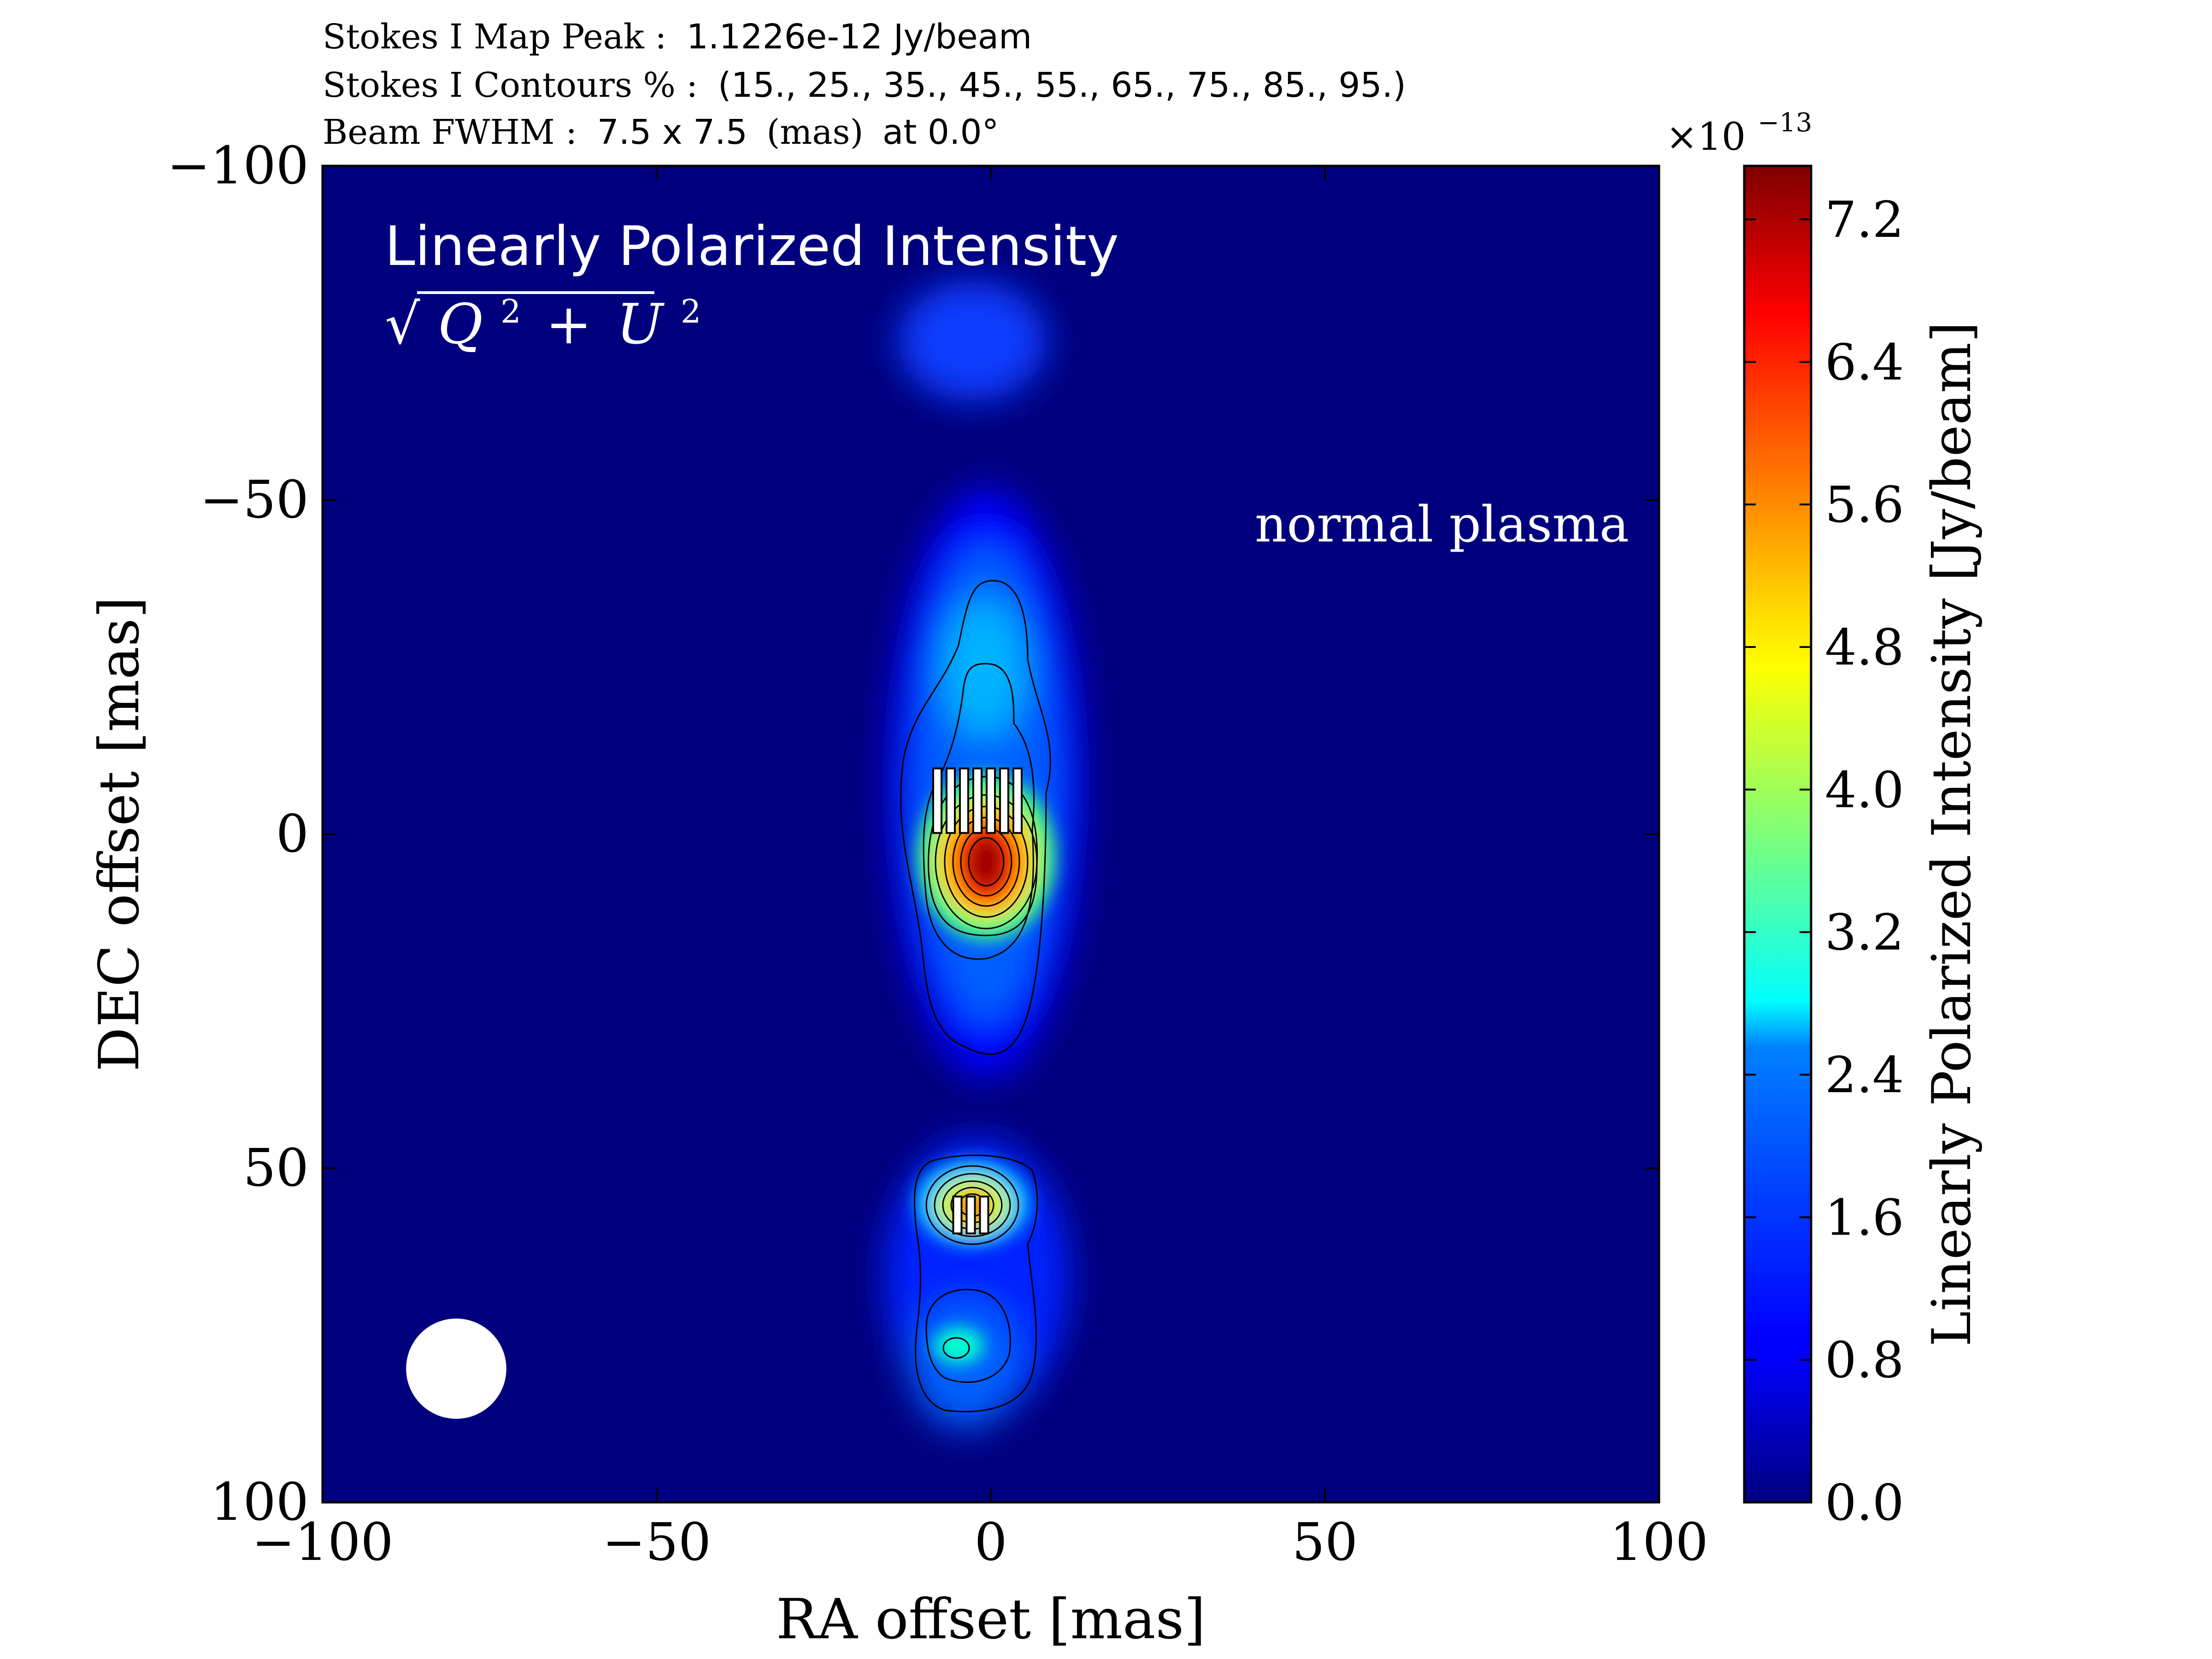  What do you see at coordinates (1864, 1075) in the screenshot?
I see `colorbar-tick-label: 2.4` at bounding box center [1864, 1075].